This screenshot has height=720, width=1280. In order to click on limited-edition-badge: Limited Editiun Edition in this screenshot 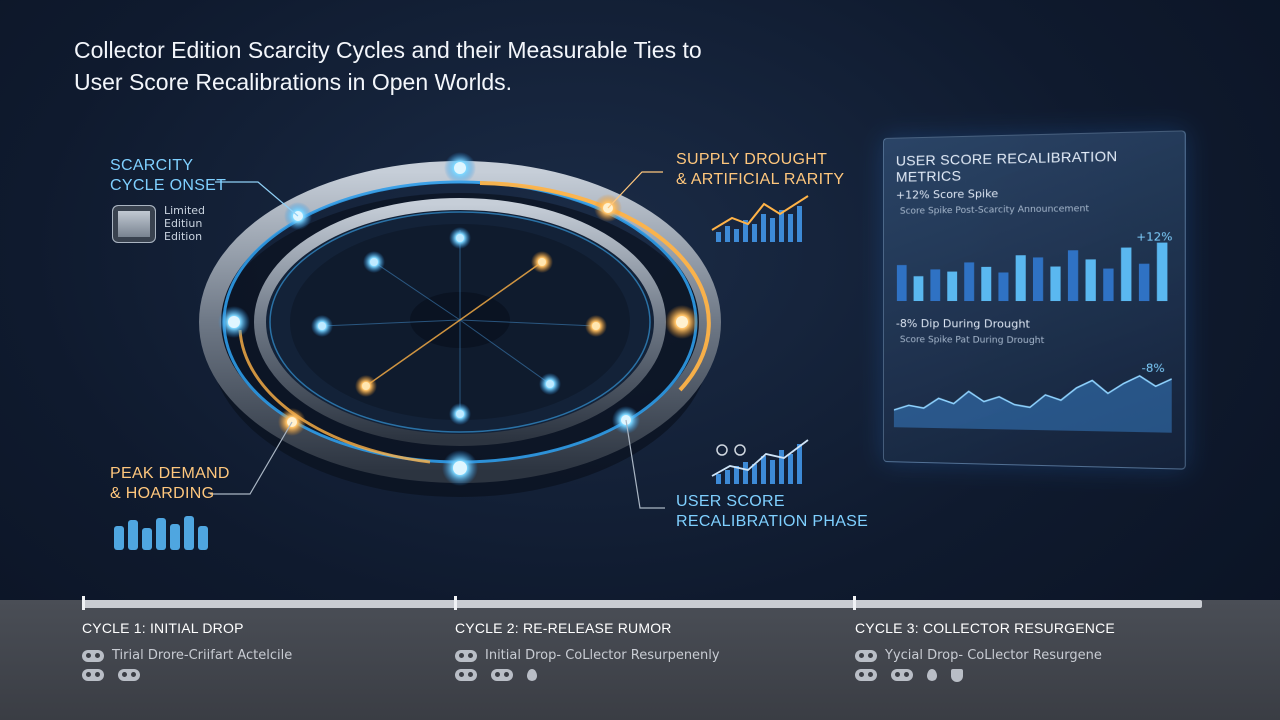, I will do `click(158, 223)`.